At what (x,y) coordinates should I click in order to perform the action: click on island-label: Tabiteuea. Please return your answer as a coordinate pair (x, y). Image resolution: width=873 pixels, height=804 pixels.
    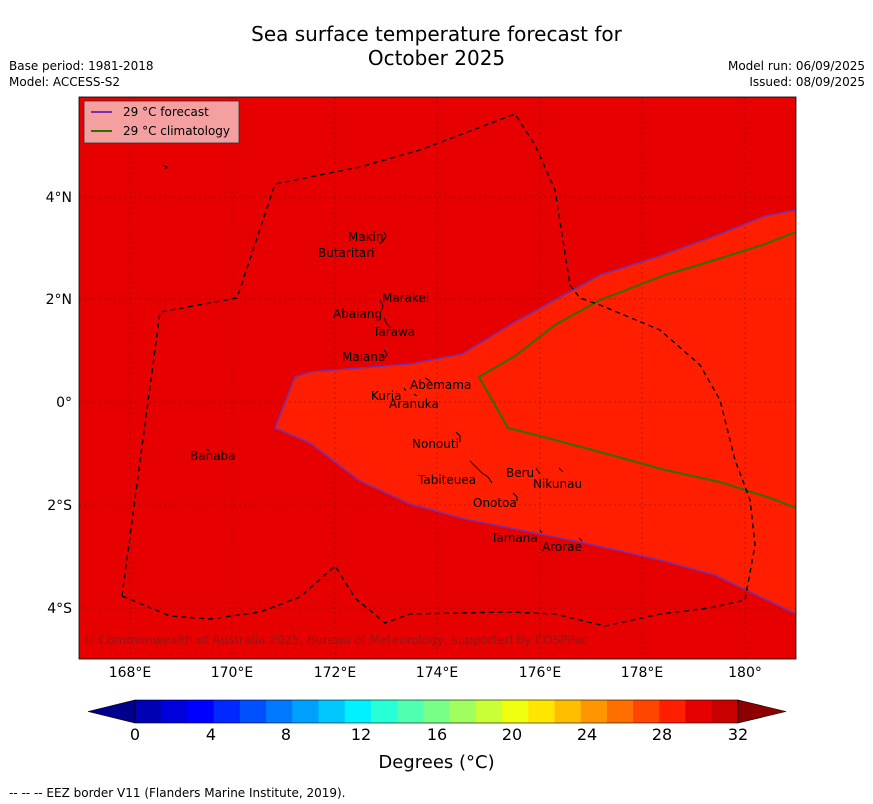
    Looking at the image, I should click on (446, 480).